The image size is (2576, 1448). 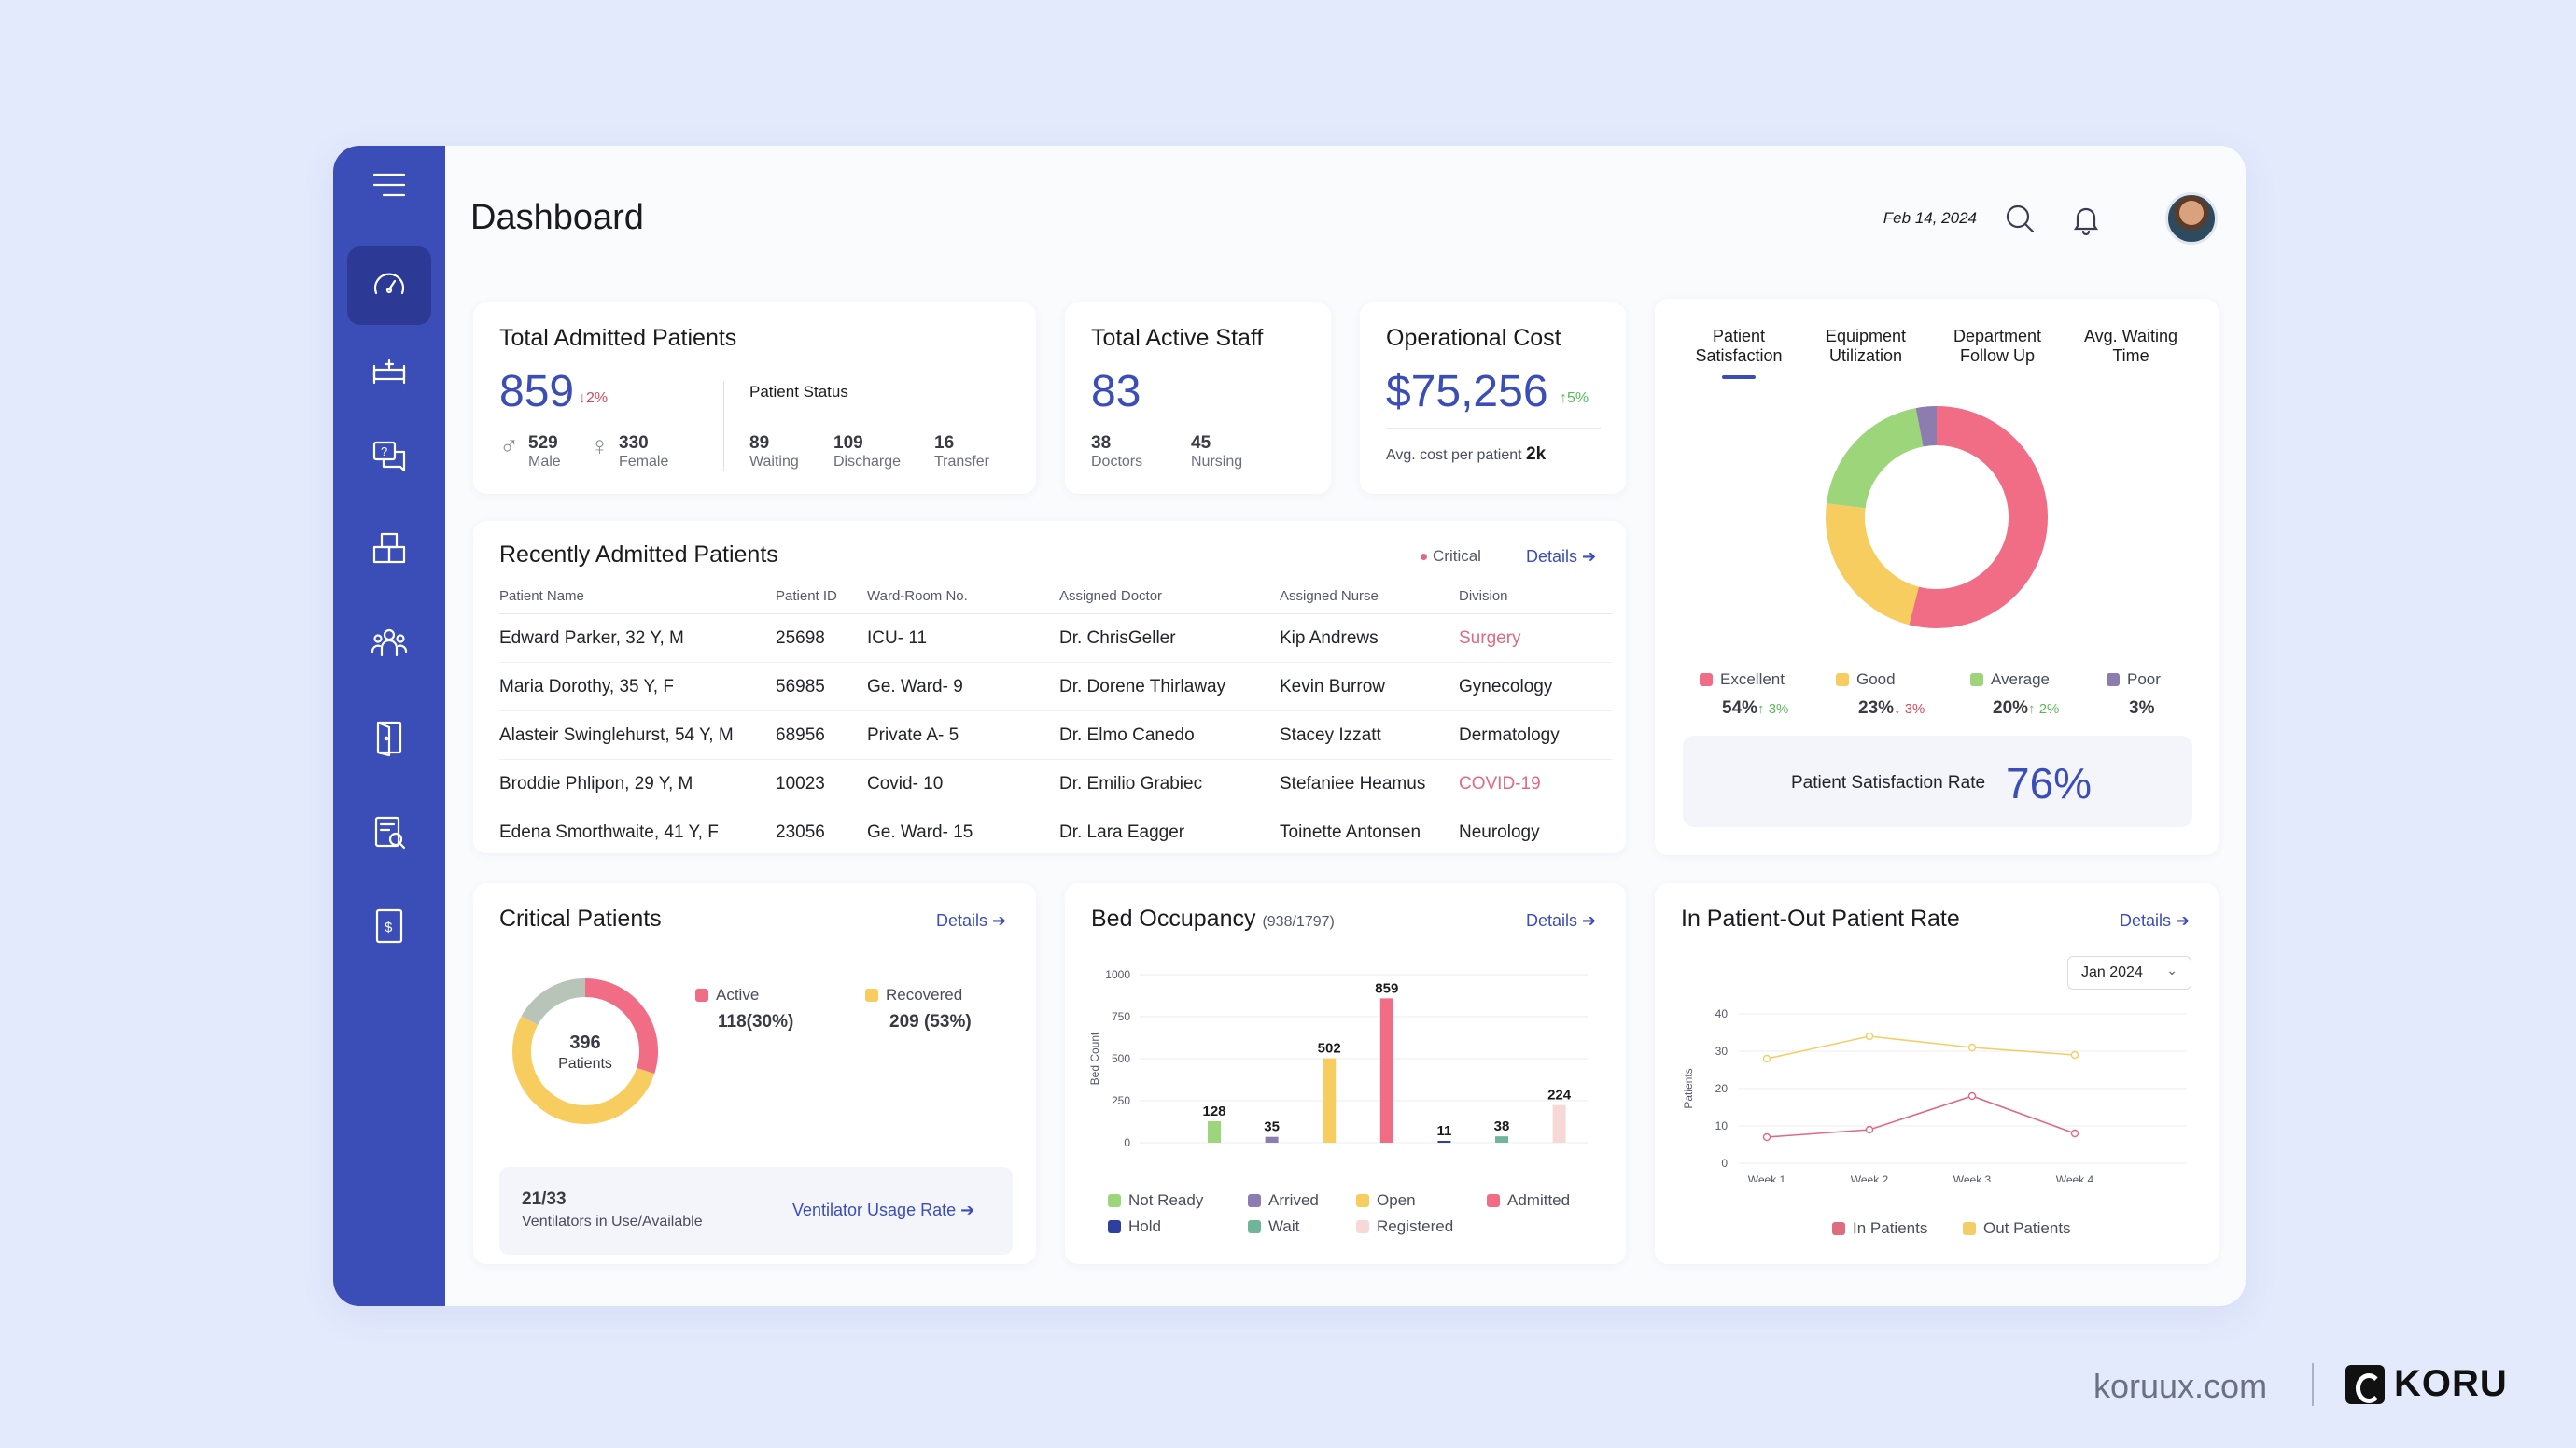 I want to click on admitted-title: Total Admitted Patients, so click(x=618, y=338).